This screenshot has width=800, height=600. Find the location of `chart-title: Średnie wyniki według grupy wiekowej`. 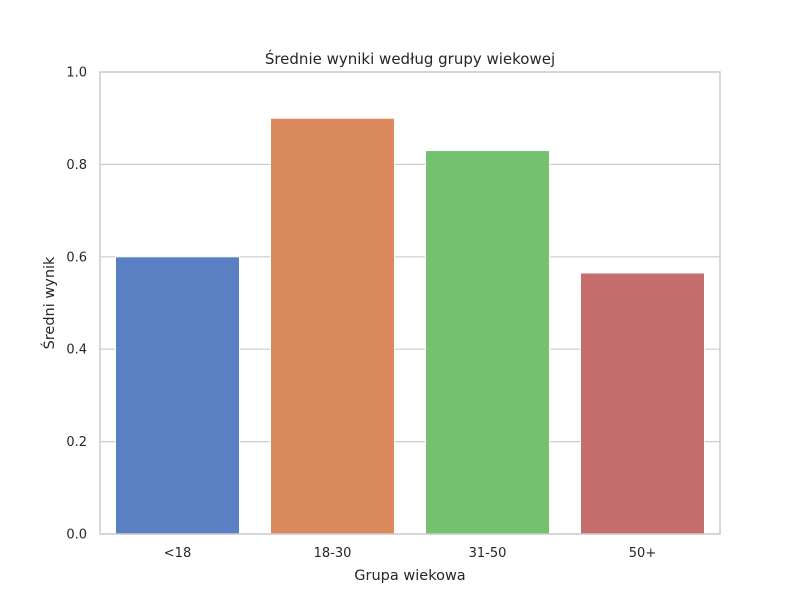

chart-title: Średnie wyniki według grupy wiekowej is located at coordinates (410, 58).